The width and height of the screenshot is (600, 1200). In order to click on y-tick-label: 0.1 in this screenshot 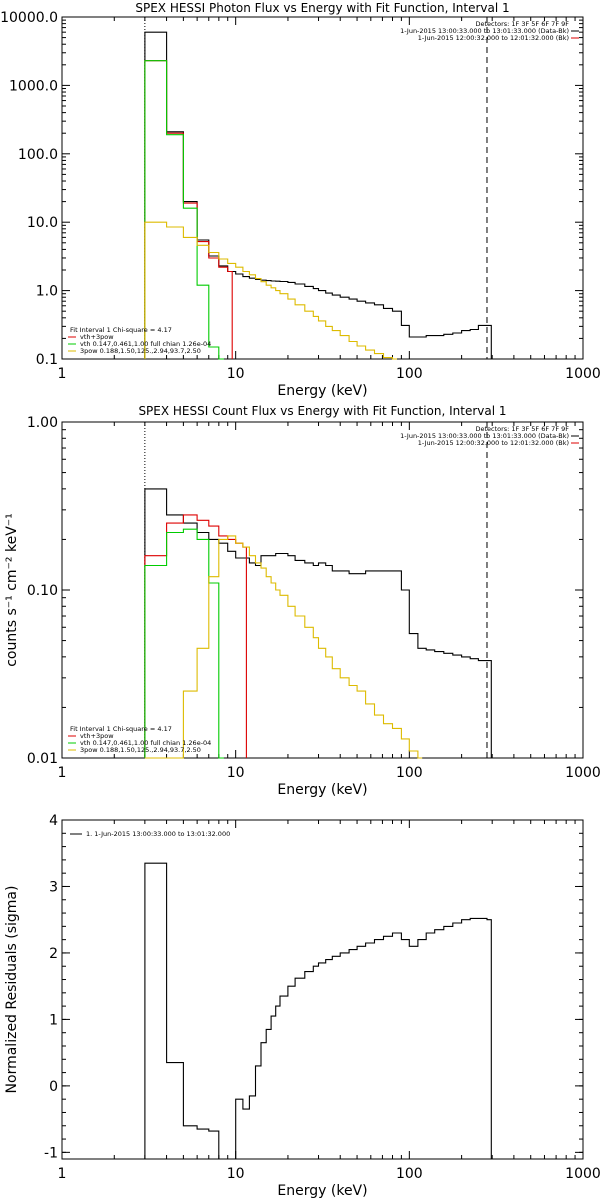, I will do `click(47, 360)`.